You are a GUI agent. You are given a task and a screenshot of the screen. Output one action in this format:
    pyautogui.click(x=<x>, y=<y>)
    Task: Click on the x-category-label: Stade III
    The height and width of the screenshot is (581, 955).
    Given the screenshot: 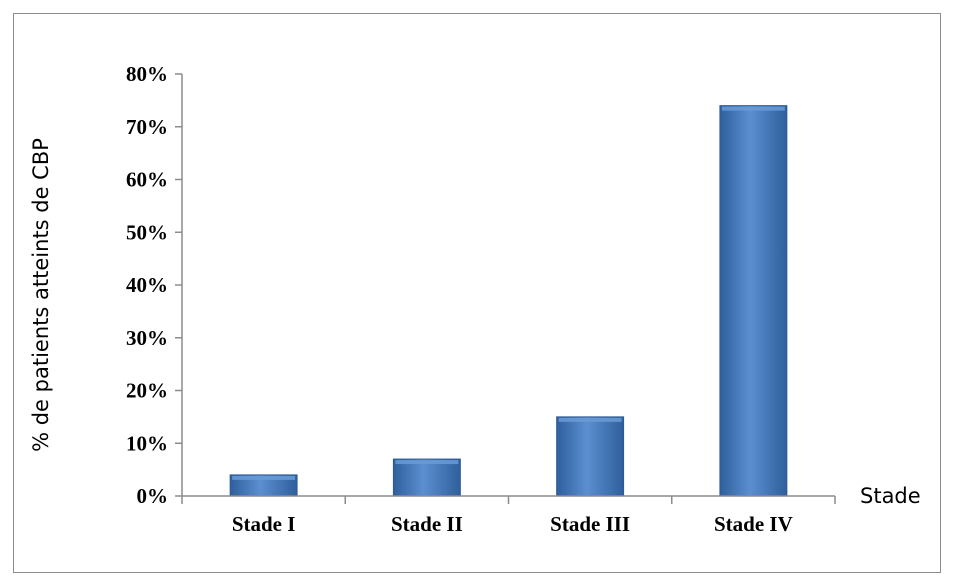 What is the action you would take?
    pyautogui.click(x=590, y=524)
    